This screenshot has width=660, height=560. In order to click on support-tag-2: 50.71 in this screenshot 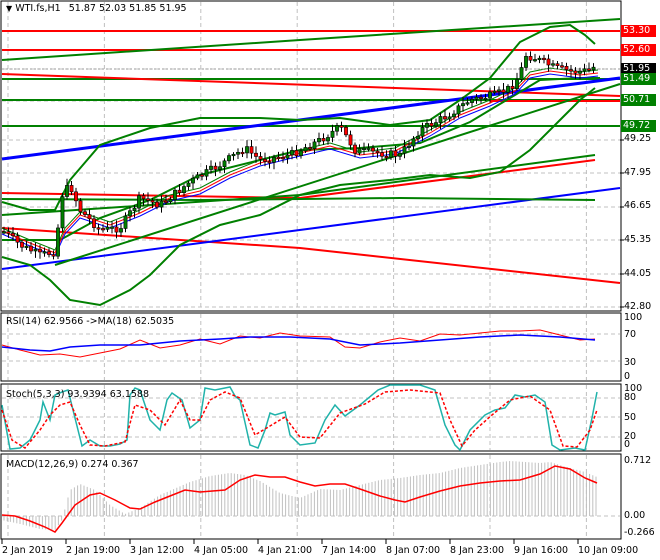, I will do `click(638, 100)`.